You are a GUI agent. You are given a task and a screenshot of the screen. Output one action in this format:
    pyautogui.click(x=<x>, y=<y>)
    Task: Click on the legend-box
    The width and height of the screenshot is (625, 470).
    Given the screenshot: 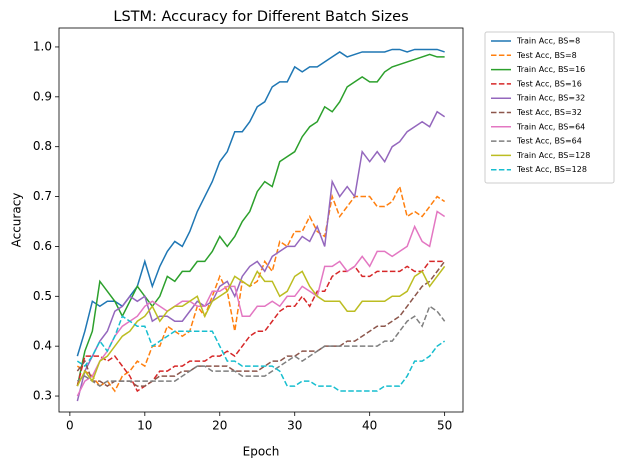 What is the action you would take?
    pyautogui.click(x=549, y=107)
    